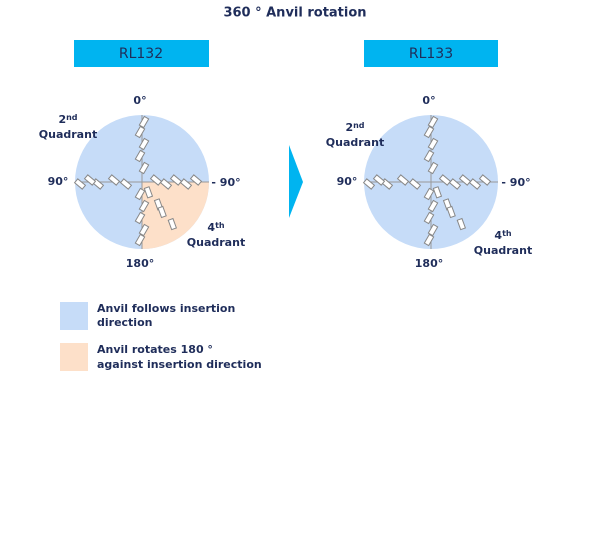  Describe the element at coordinates (155, 349) in the screenshot. I see `legend-text: Anvil rotates 180 °` at that location.